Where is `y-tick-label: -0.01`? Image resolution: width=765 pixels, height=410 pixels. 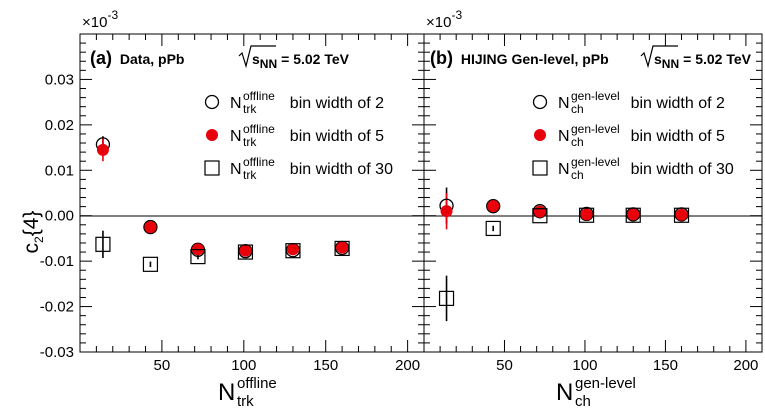
y-tick-label: -0.01 is located at coordinates (57, 261).